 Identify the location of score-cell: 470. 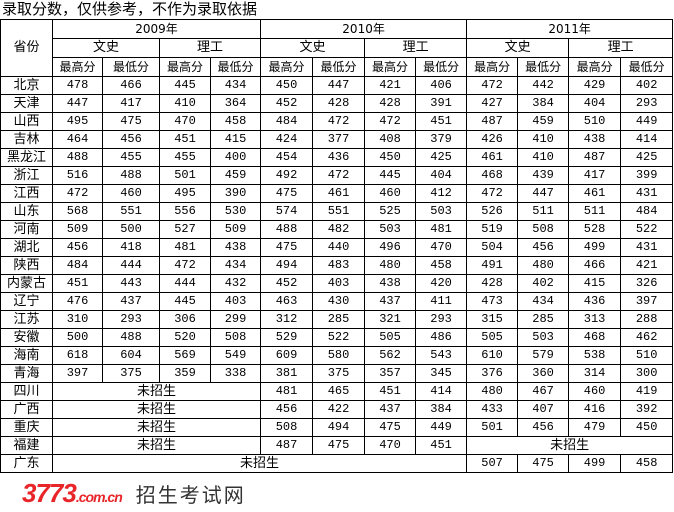
(185, 121).